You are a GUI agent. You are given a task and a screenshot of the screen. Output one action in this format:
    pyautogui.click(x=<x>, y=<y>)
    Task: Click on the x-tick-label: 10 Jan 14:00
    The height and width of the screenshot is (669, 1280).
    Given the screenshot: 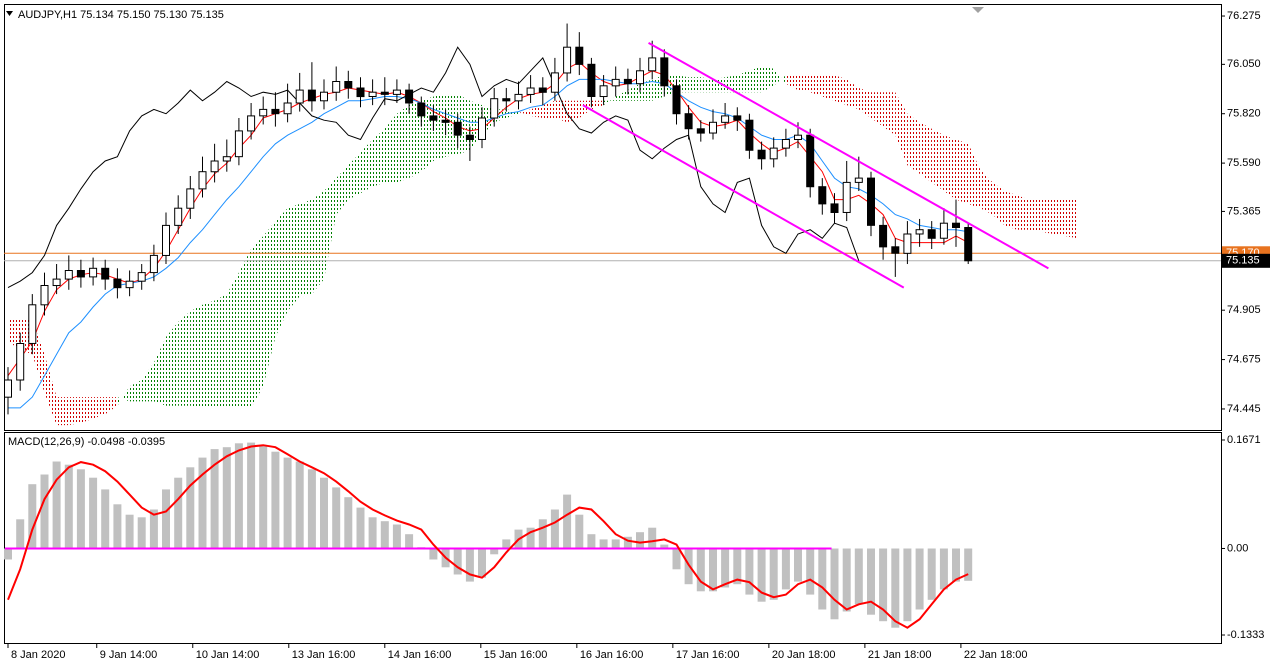 What is the action you would take?
    pyautogui.click(x=228, y=655)
    